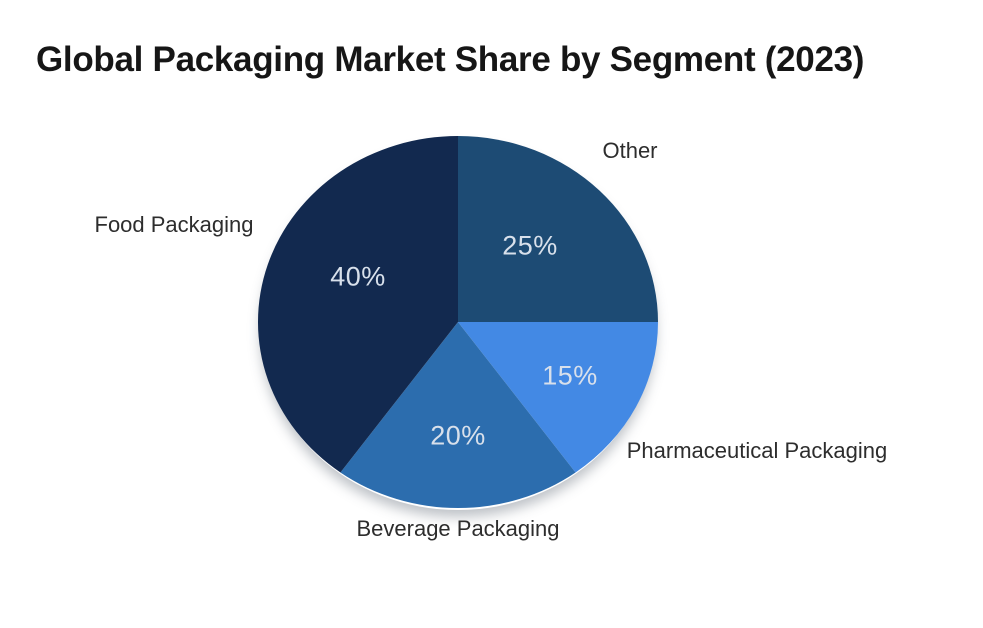 This screenshot has width=983, height=628. I want to click on segment-label-other: Other, so click(630, 150).